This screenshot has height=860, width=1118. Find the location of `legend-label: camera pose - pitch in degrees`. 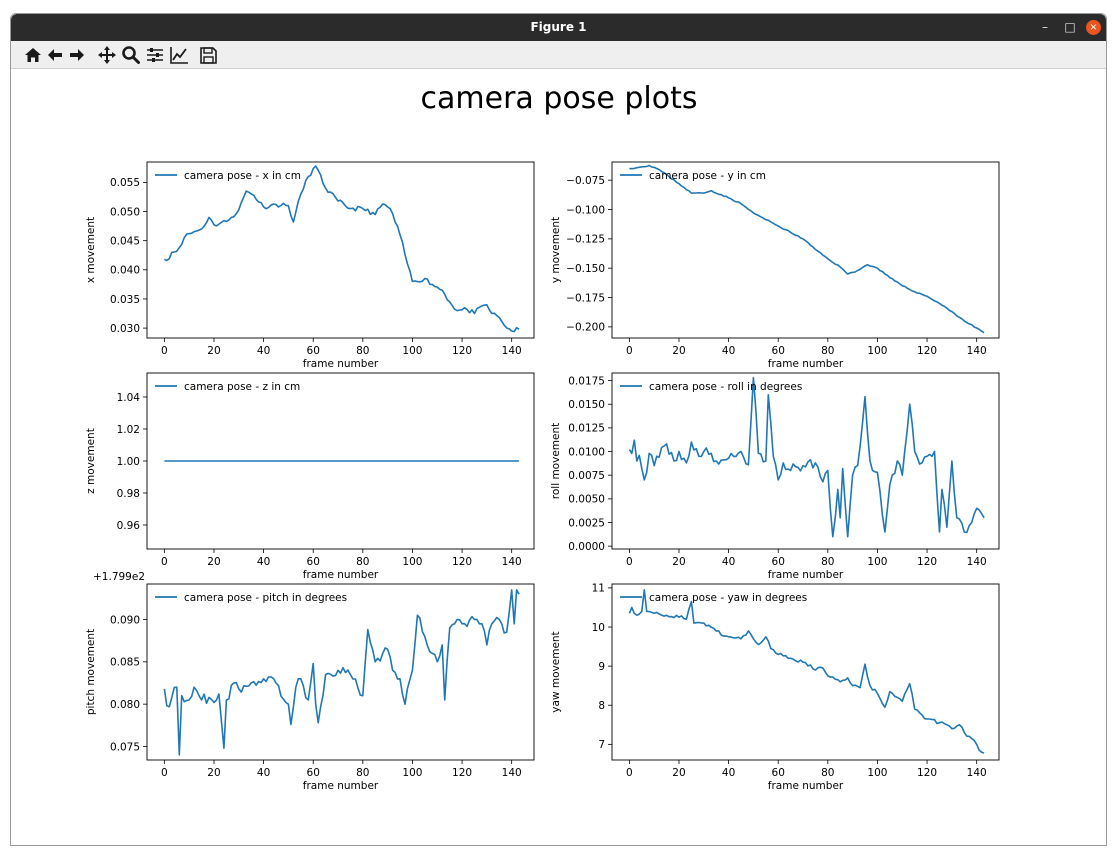

legend-label: camera pose - pitch in degrees is located at coordinates (265, 598).